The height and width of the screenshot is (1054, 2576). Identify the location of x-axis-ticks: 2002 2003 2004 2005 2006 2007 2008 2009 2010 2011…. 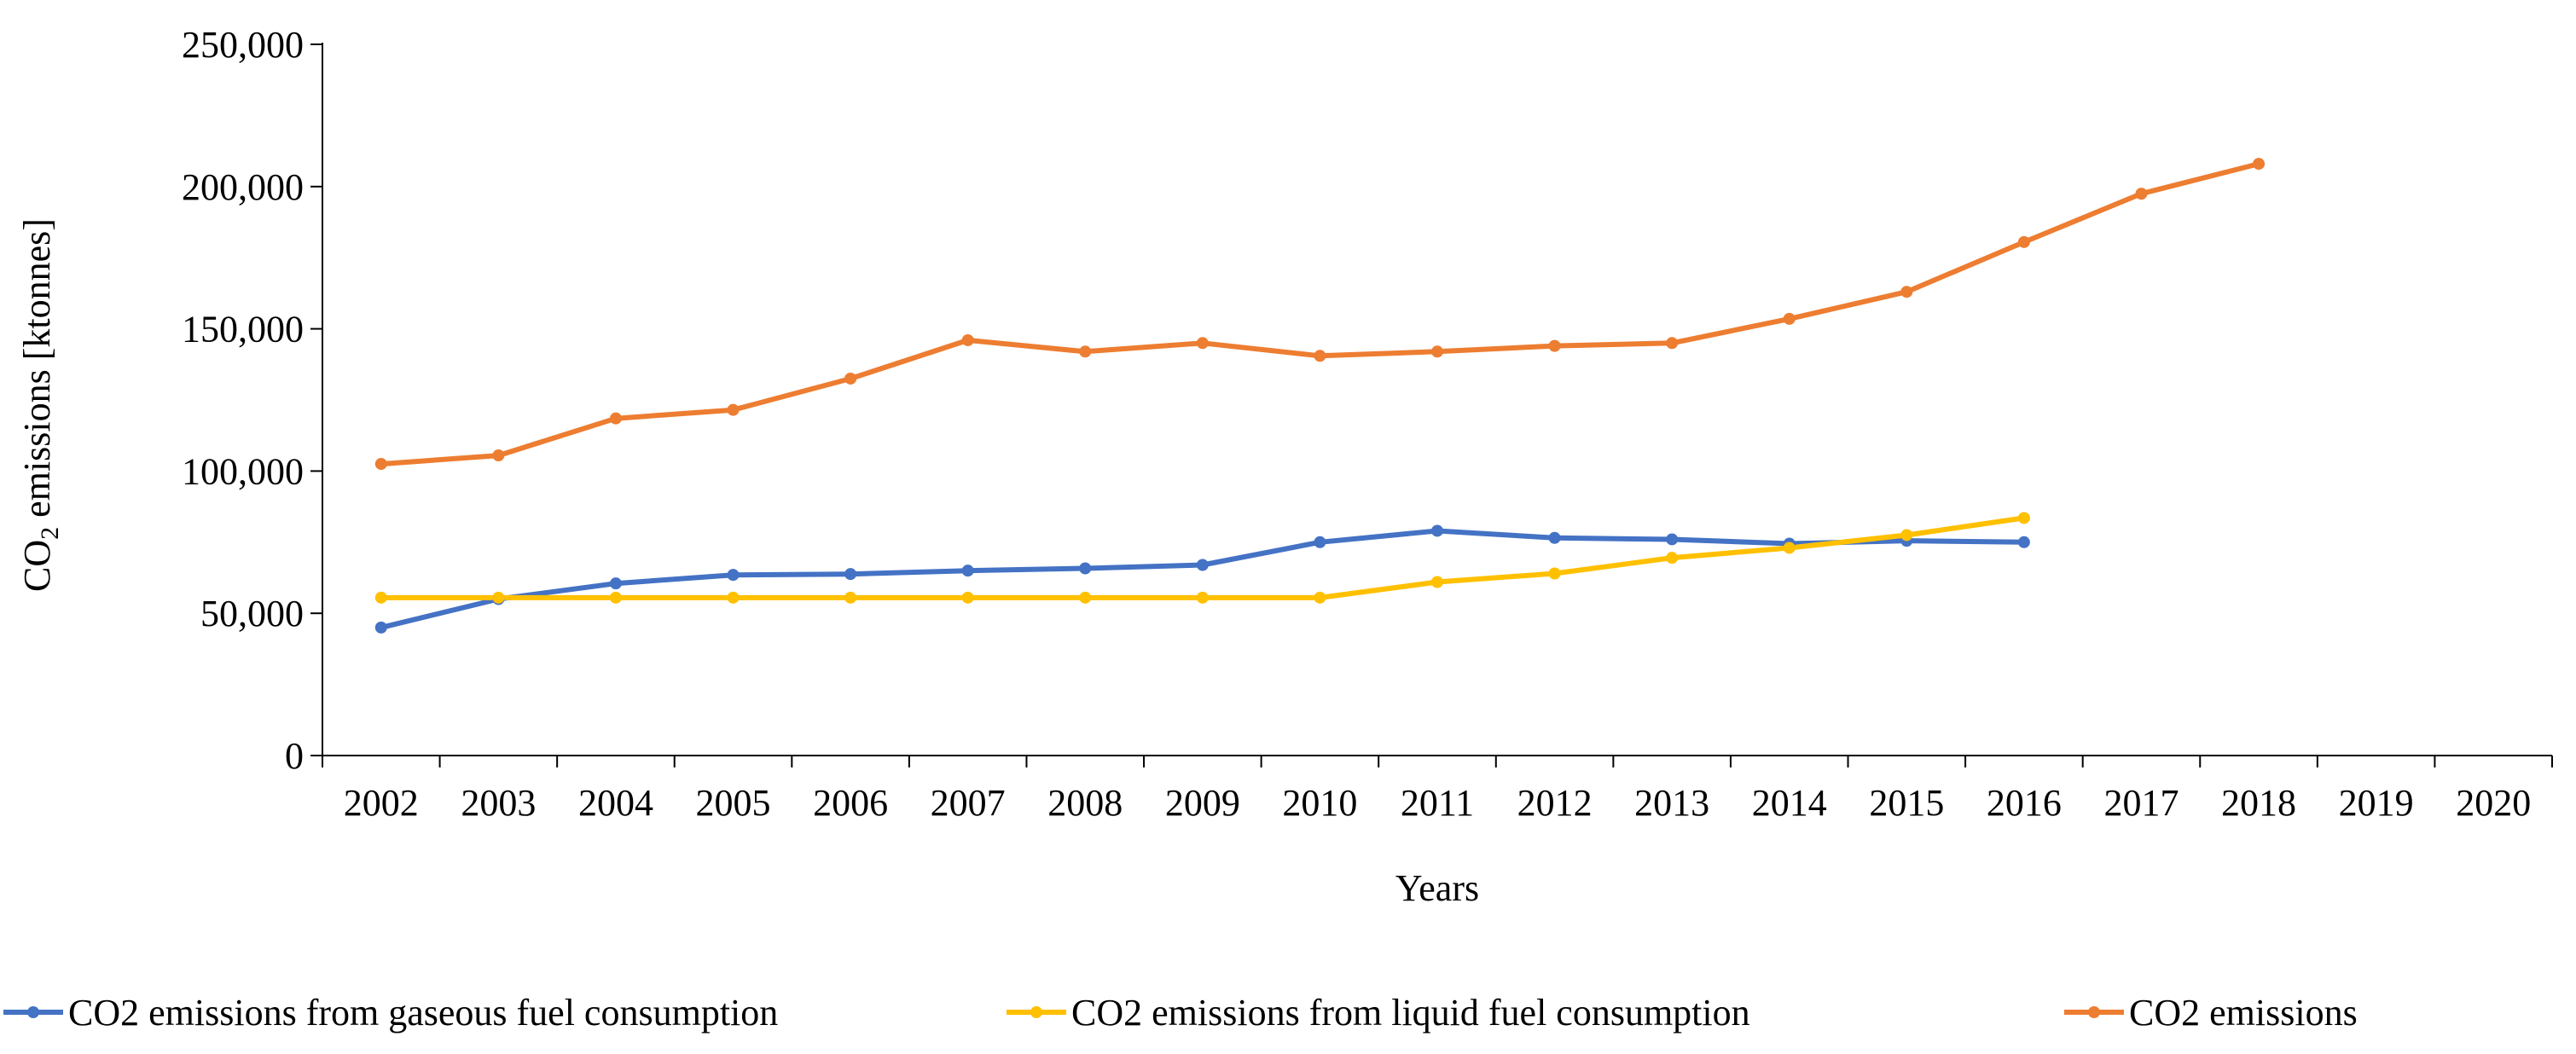
(1437, 790).